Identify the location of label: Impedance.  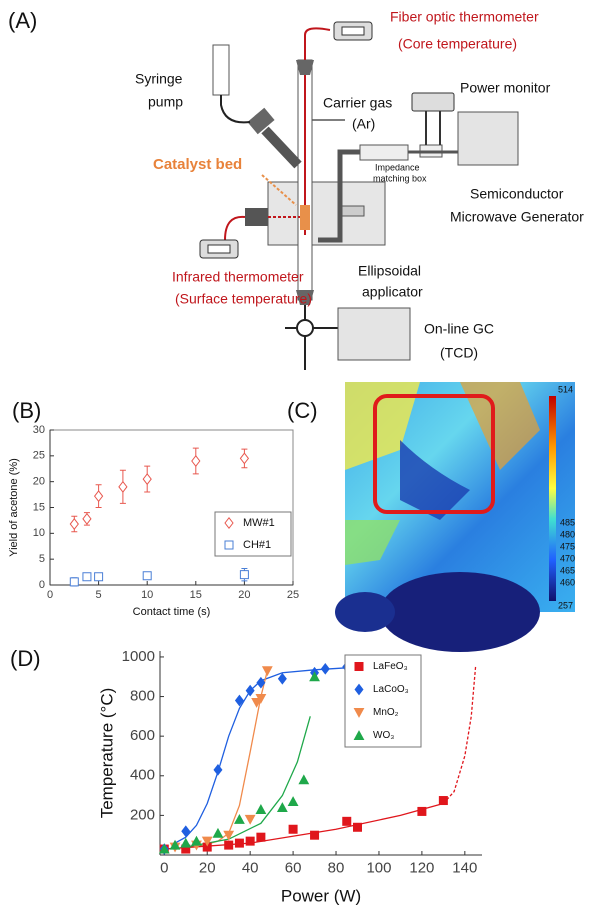
(397, 167).